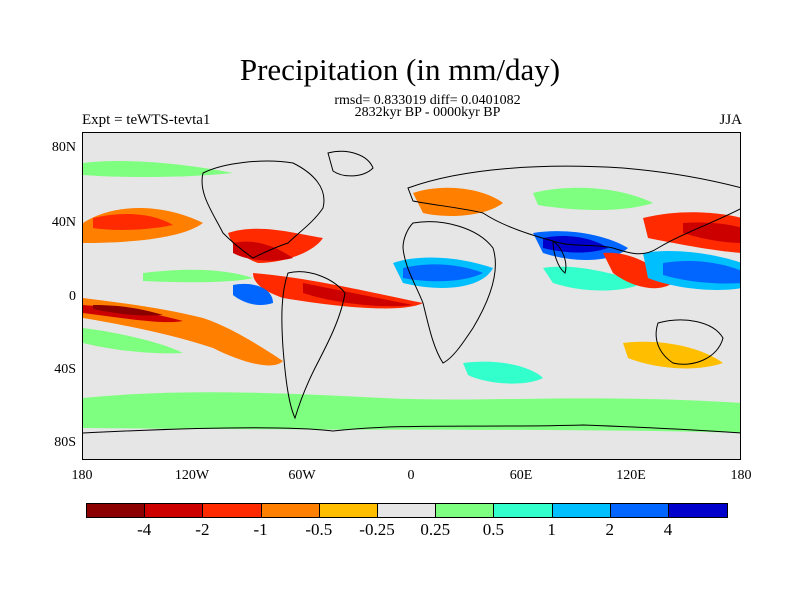  What do you see at coordinates (610, 529) in the screenshot?
I see `colorbar-label: 2` at bounding box center [610, 529].